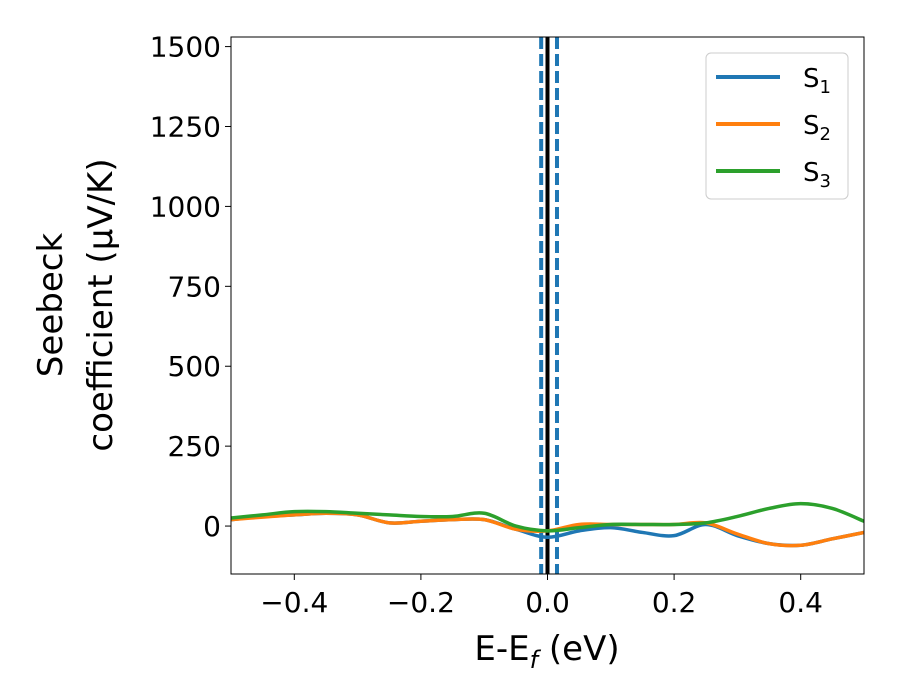  What do you see at coordinates (212, 526) in the screenshot?
I see `y-tick-label: 0` at bounding box center [212, 526].